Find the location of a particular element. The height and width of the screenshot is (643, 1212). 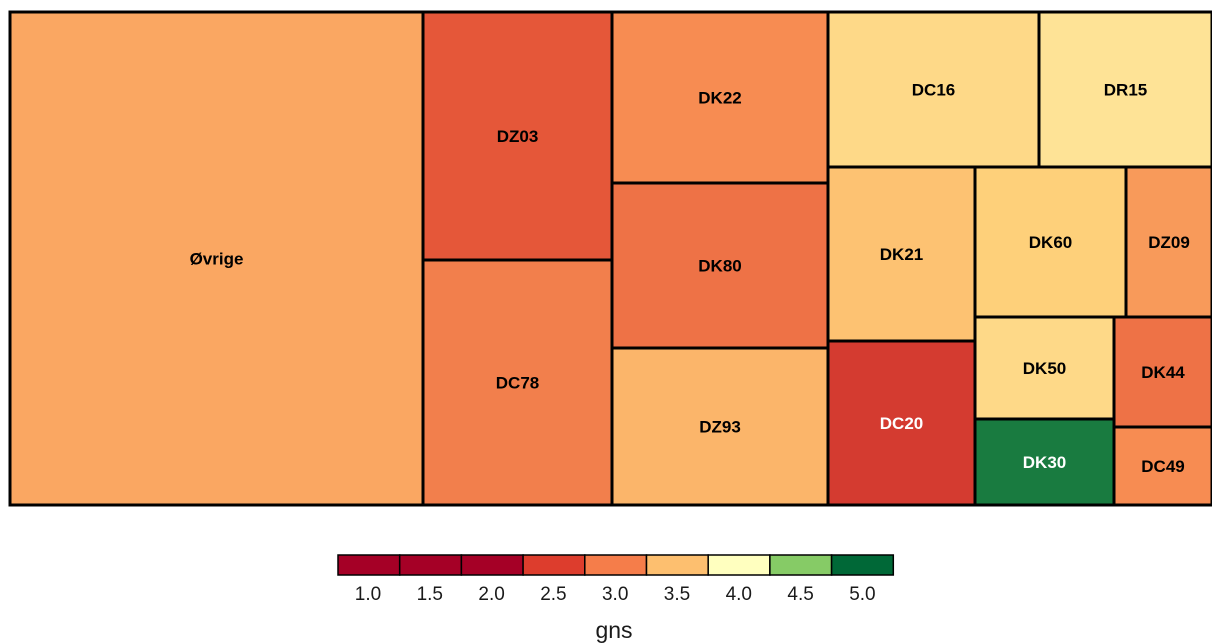

tile-dc20: DC20 is located at coordinates (901, 423).